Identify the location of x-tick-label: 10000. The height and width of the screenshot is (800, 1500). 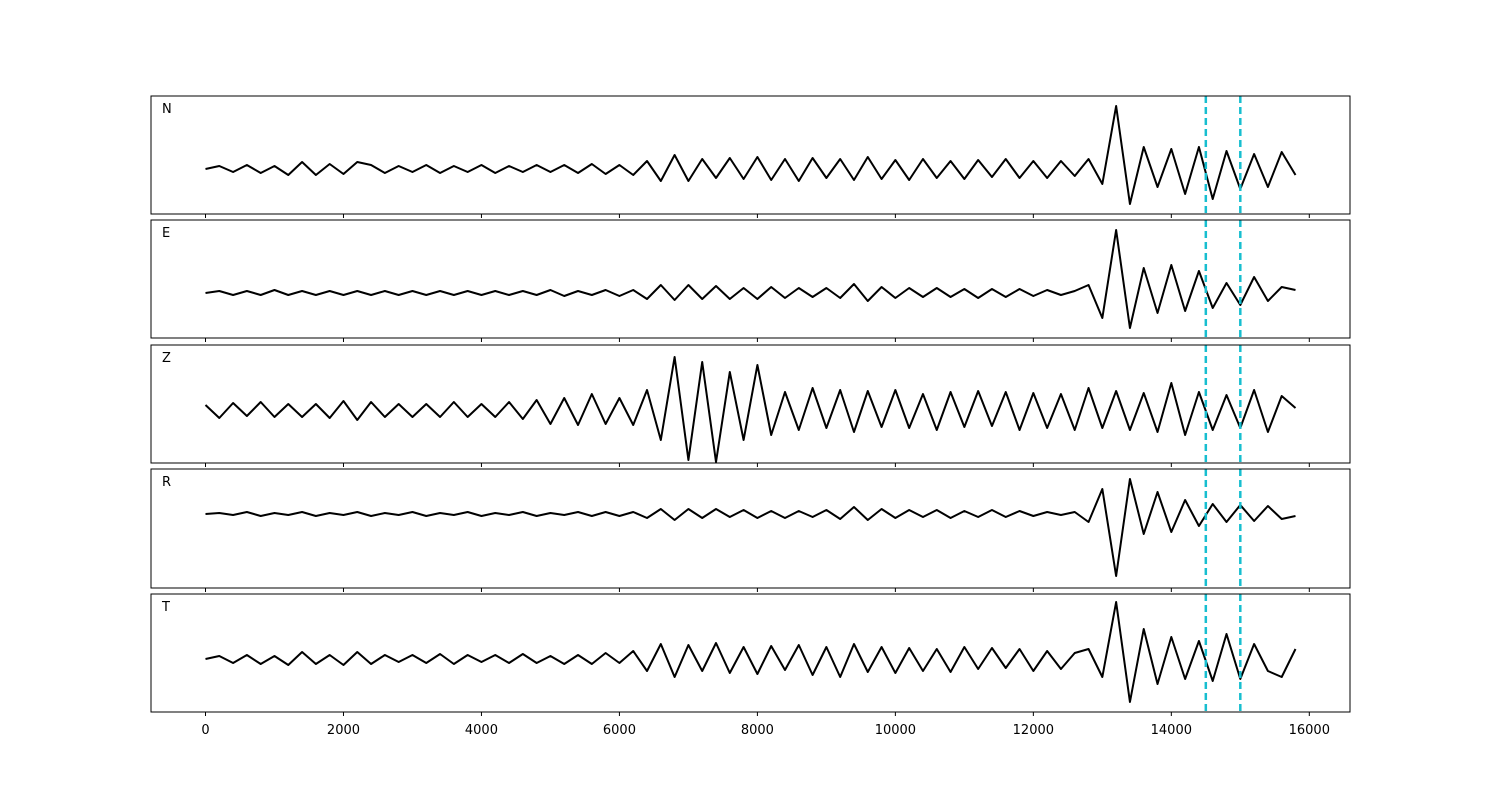
(895, 730).